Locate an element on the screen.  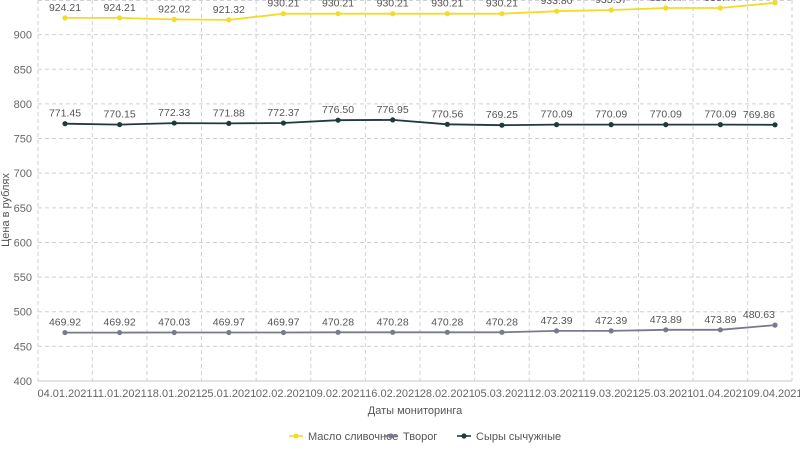
y-axis-title: Цена в рублях is located at coordinates (6, 210).